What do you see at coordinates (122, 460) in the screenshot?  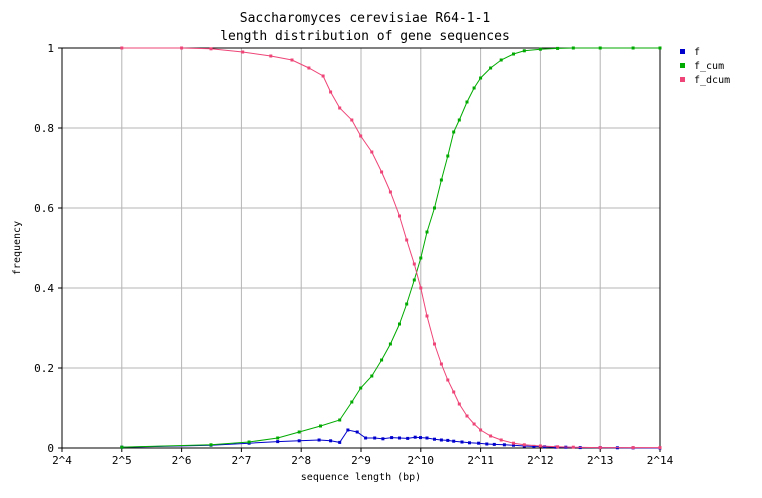 I see `x-tick-label: 2^5` at bounding box center [122, 460].